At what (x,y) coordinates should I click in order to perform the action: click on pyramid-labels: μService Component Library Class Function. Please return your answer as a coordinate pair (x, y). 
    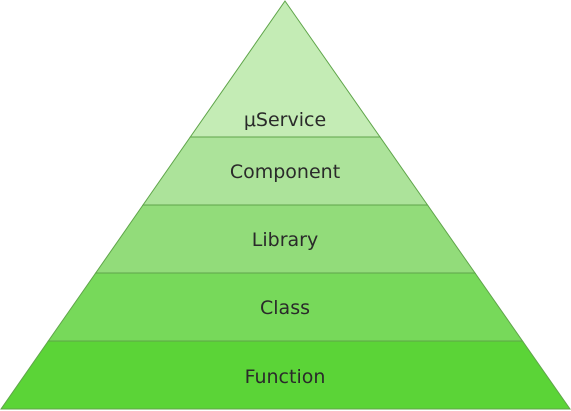
    Looking at the image, I should click on (285, 248).